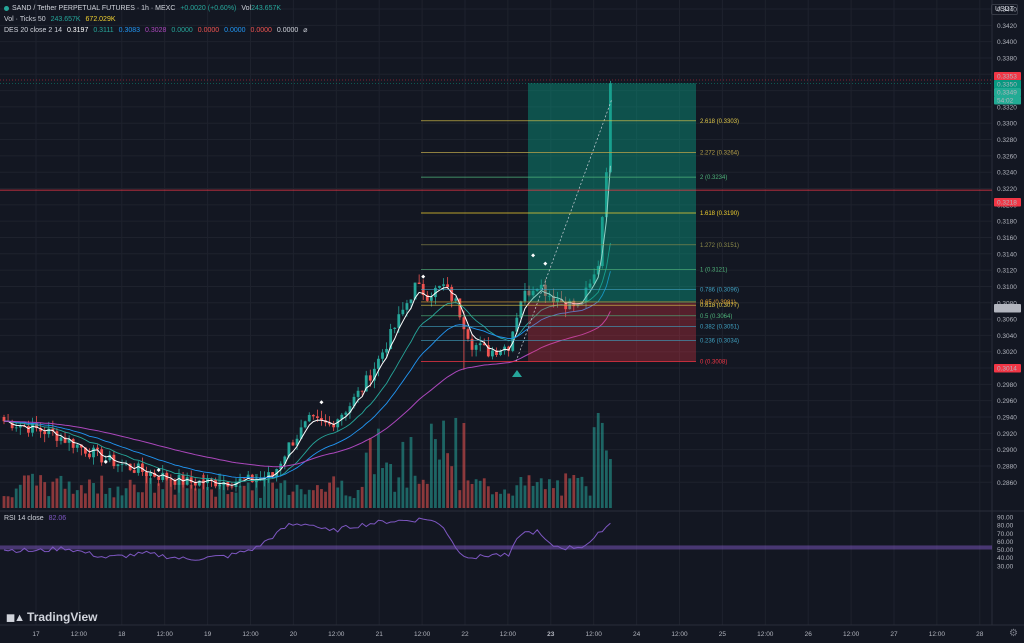  I want to click on fib-level-label: 2 (0.3234), so click(713, 178).